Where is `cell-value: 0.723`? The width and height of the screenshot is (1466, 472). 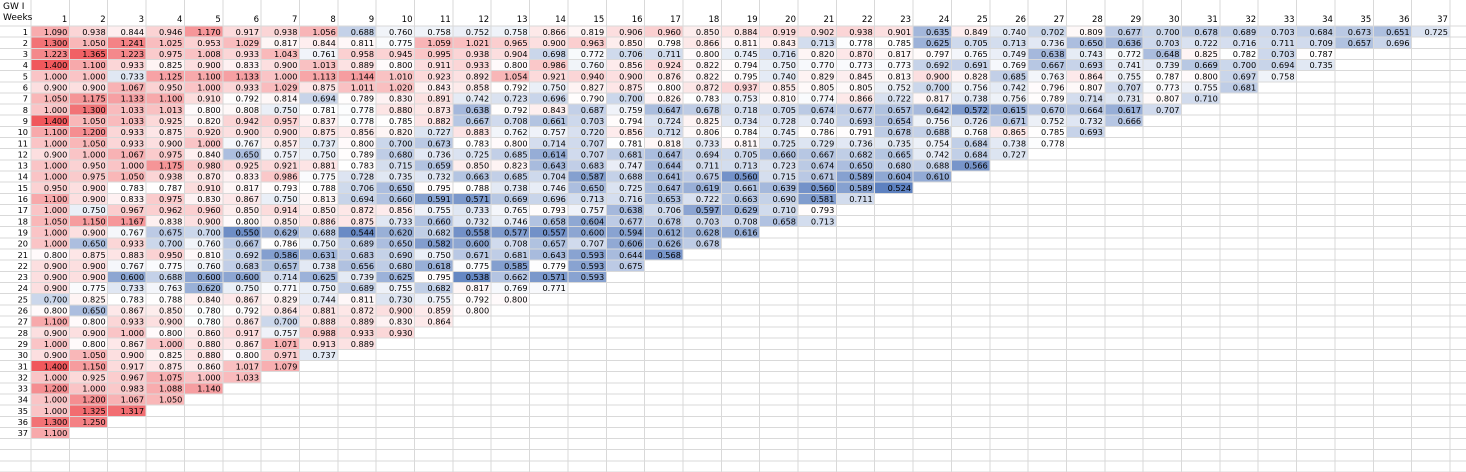
cell-value: 0.723 is located at coordinates (784, 166).